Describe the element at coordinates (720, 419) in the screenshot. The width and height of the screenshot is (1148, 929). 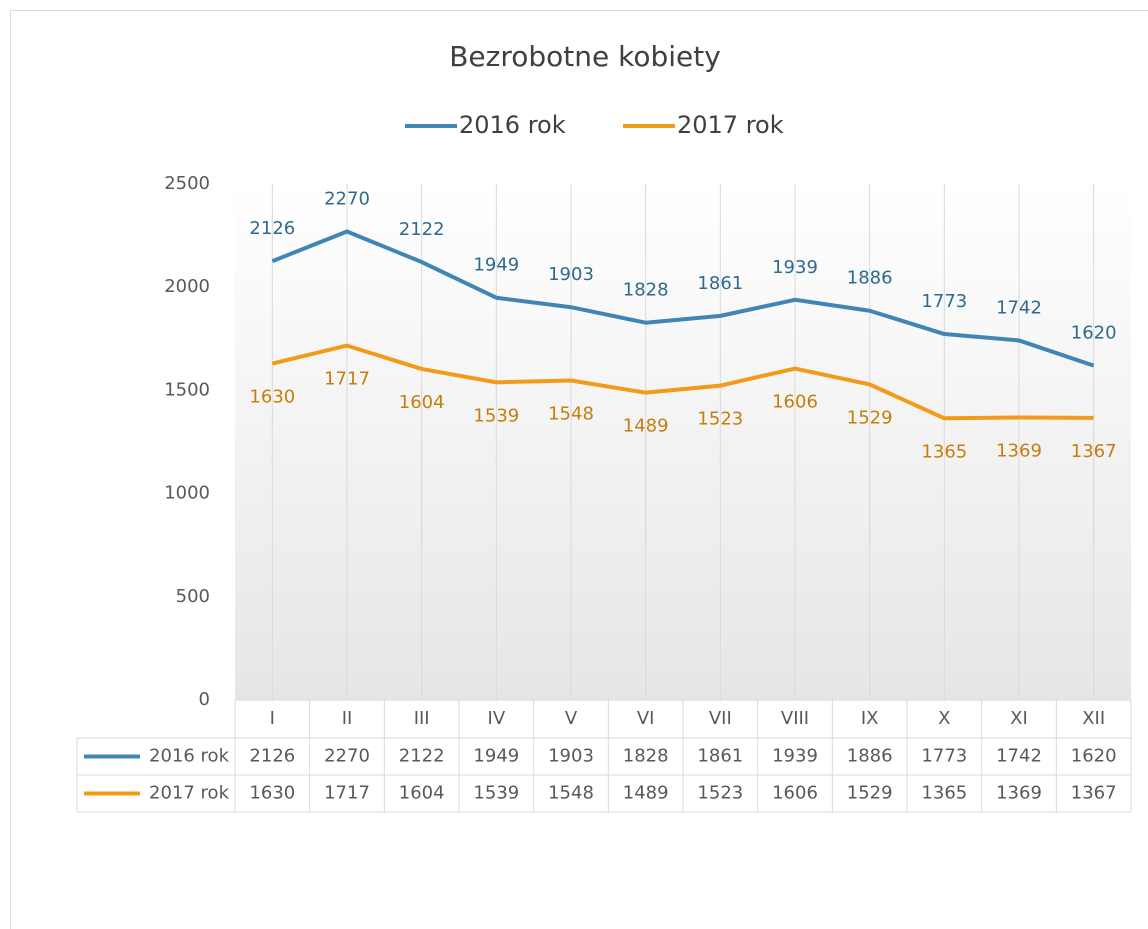
I see `data-label: 1523` at that location.